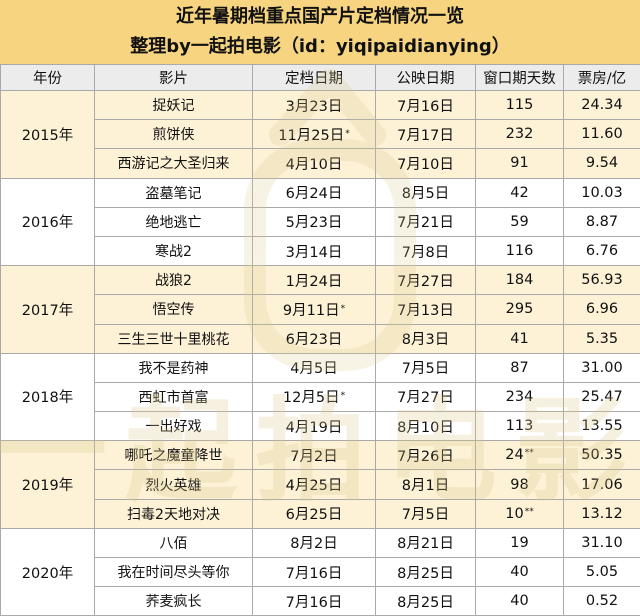 The width and height of the screenshot is (640, 616). I want to click on schedule-date-cell: 4月25日, so click(314, 484).